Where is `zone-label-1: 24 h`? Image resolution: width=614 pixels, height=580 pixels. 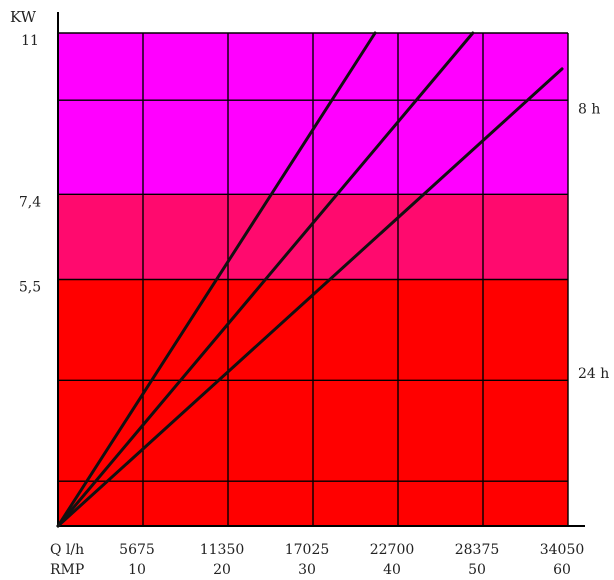
zone-label-1: 24 h is located at coordinates (593, 374).